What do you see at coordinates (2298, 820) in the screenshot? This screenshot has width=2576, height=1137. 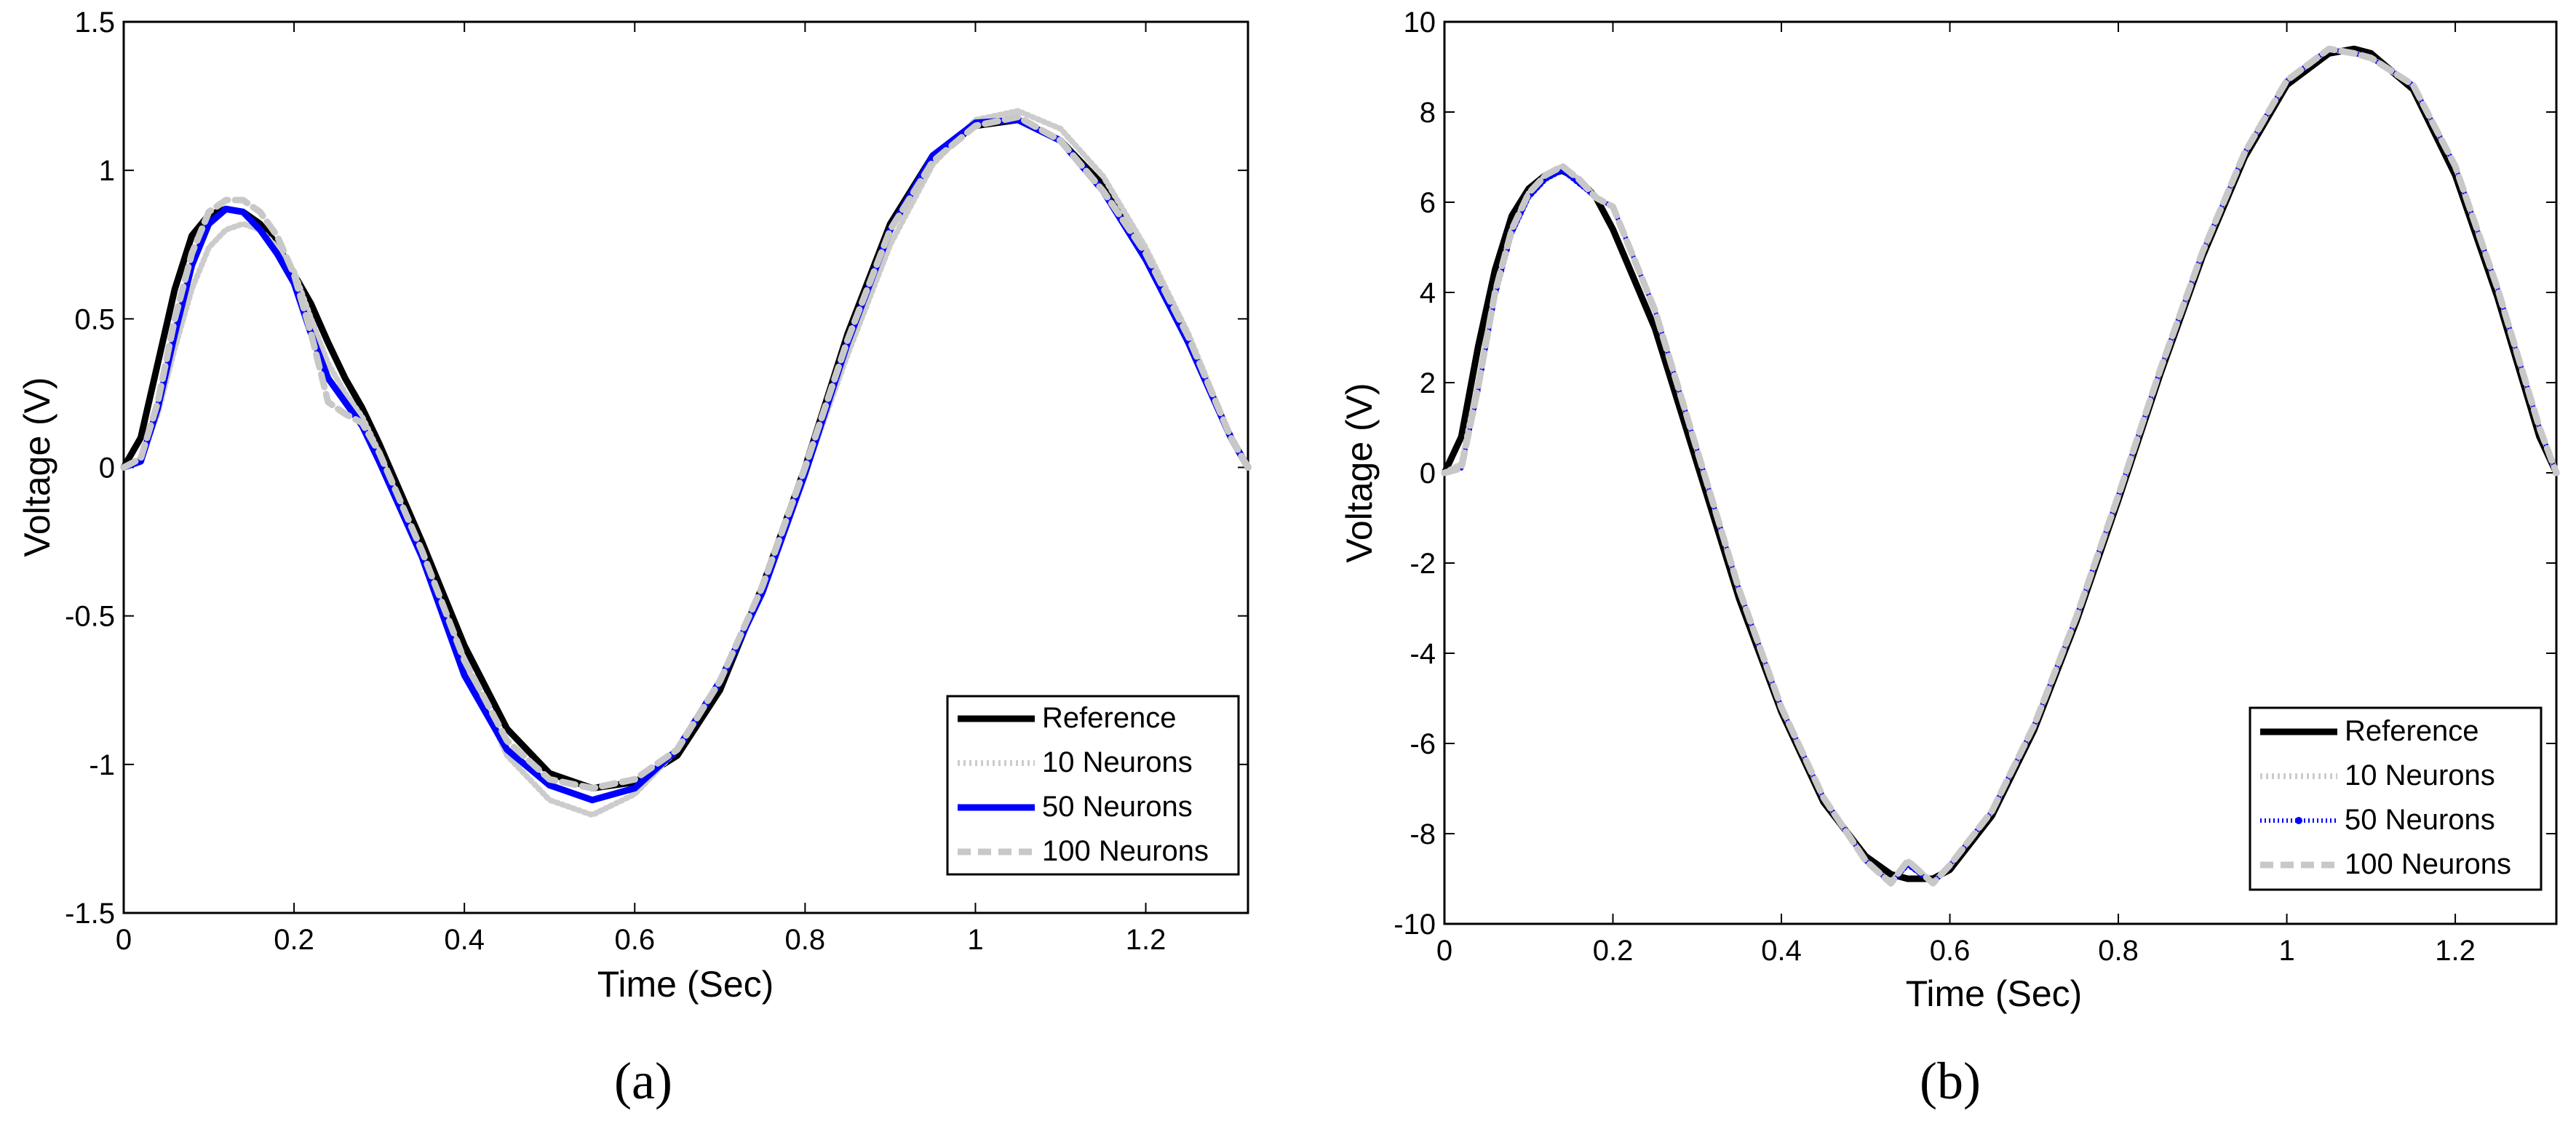 I see `legend-marker` at bounding box center [2298, 820].